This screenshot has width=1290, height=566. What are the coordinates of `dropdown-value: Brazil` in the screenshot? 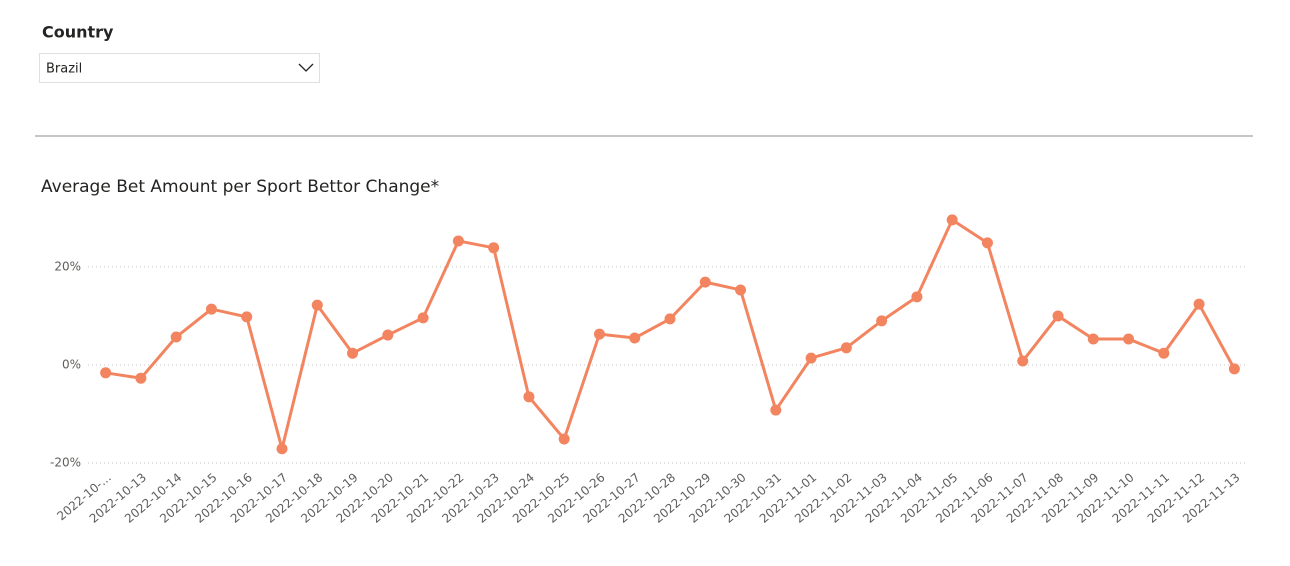 It's located at (64, 69).